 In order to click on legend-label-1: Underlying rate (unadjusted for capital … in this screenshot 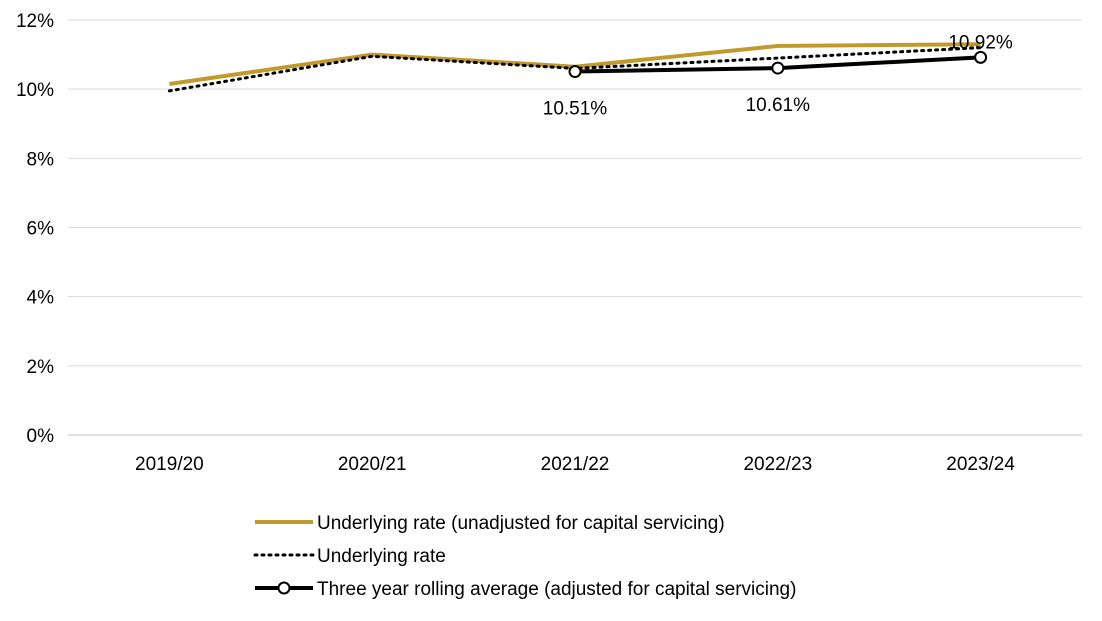, I will do `click(521, 523)`.